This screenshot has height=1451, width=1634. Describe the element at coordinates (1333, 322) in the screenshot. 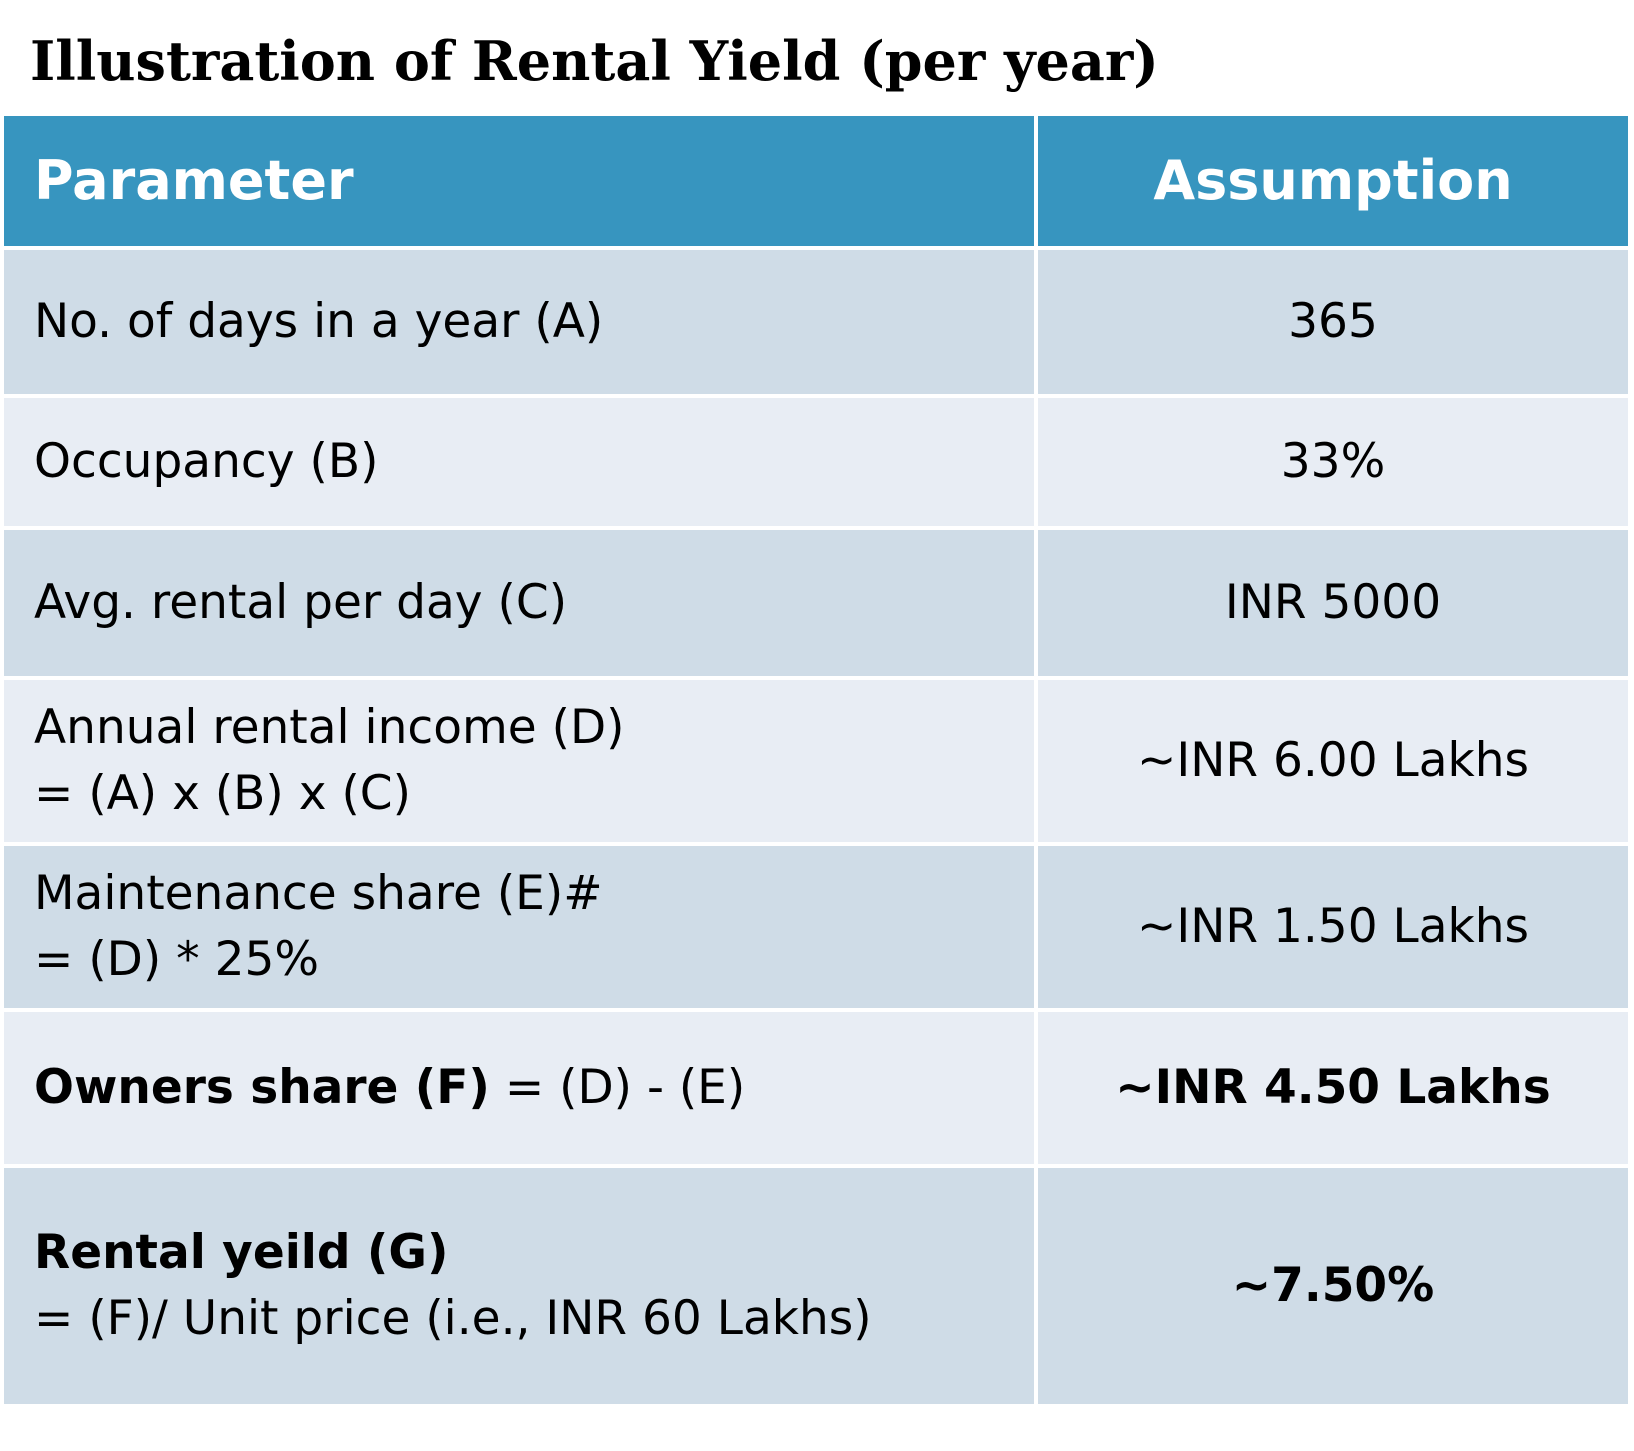

I see `assumption-cell: 365` at that location.